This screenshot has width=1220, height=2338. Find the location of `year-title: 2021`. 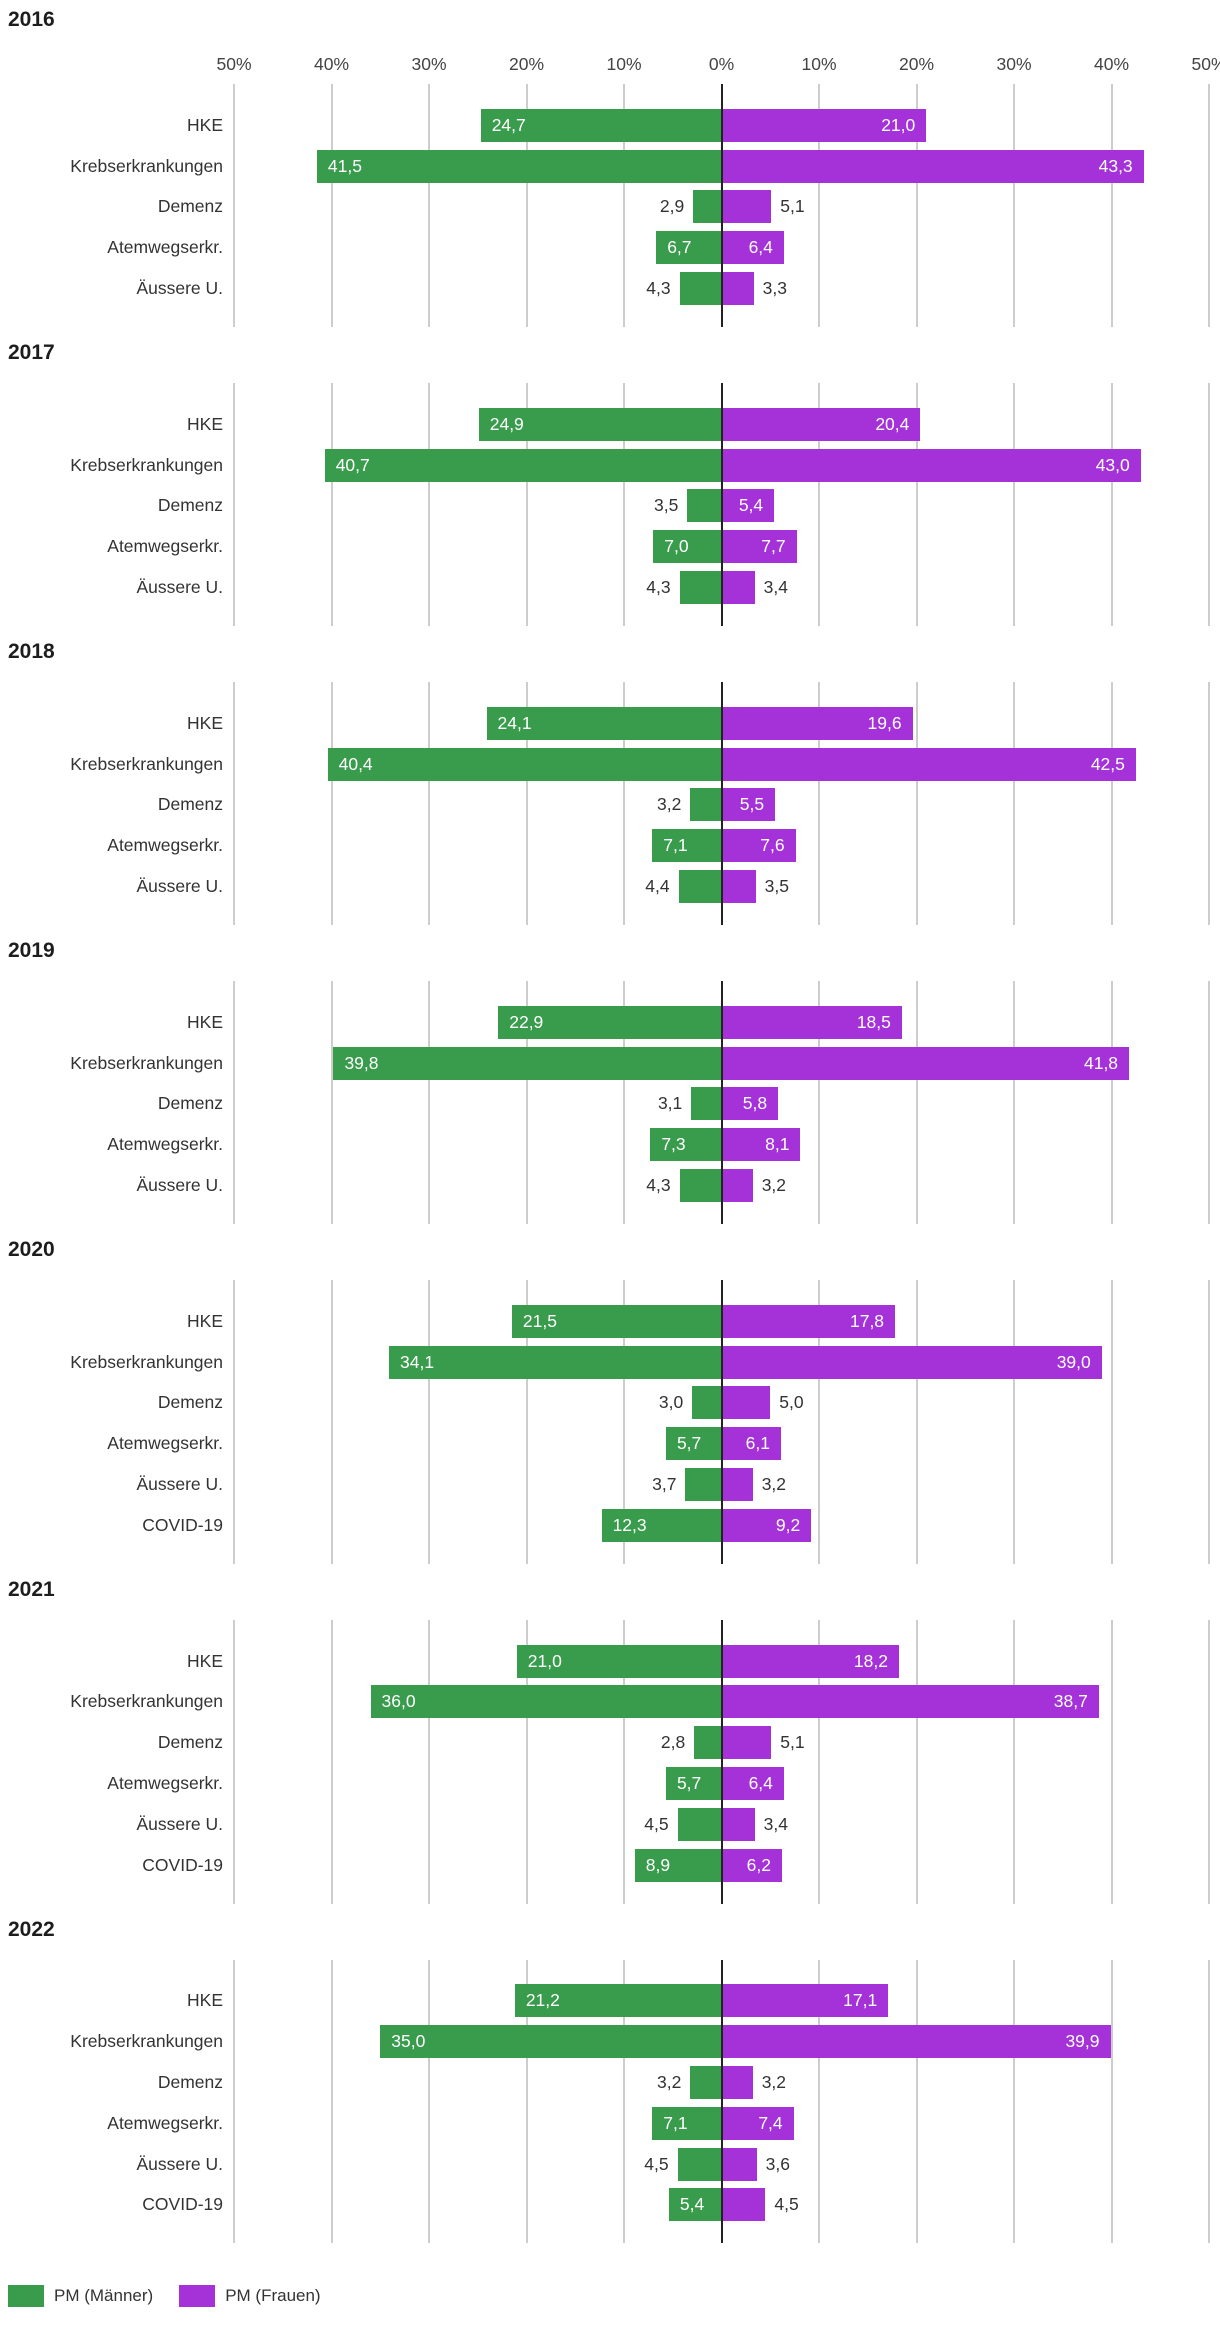

year-title: 2021 is located at coordinates (31, 1589).